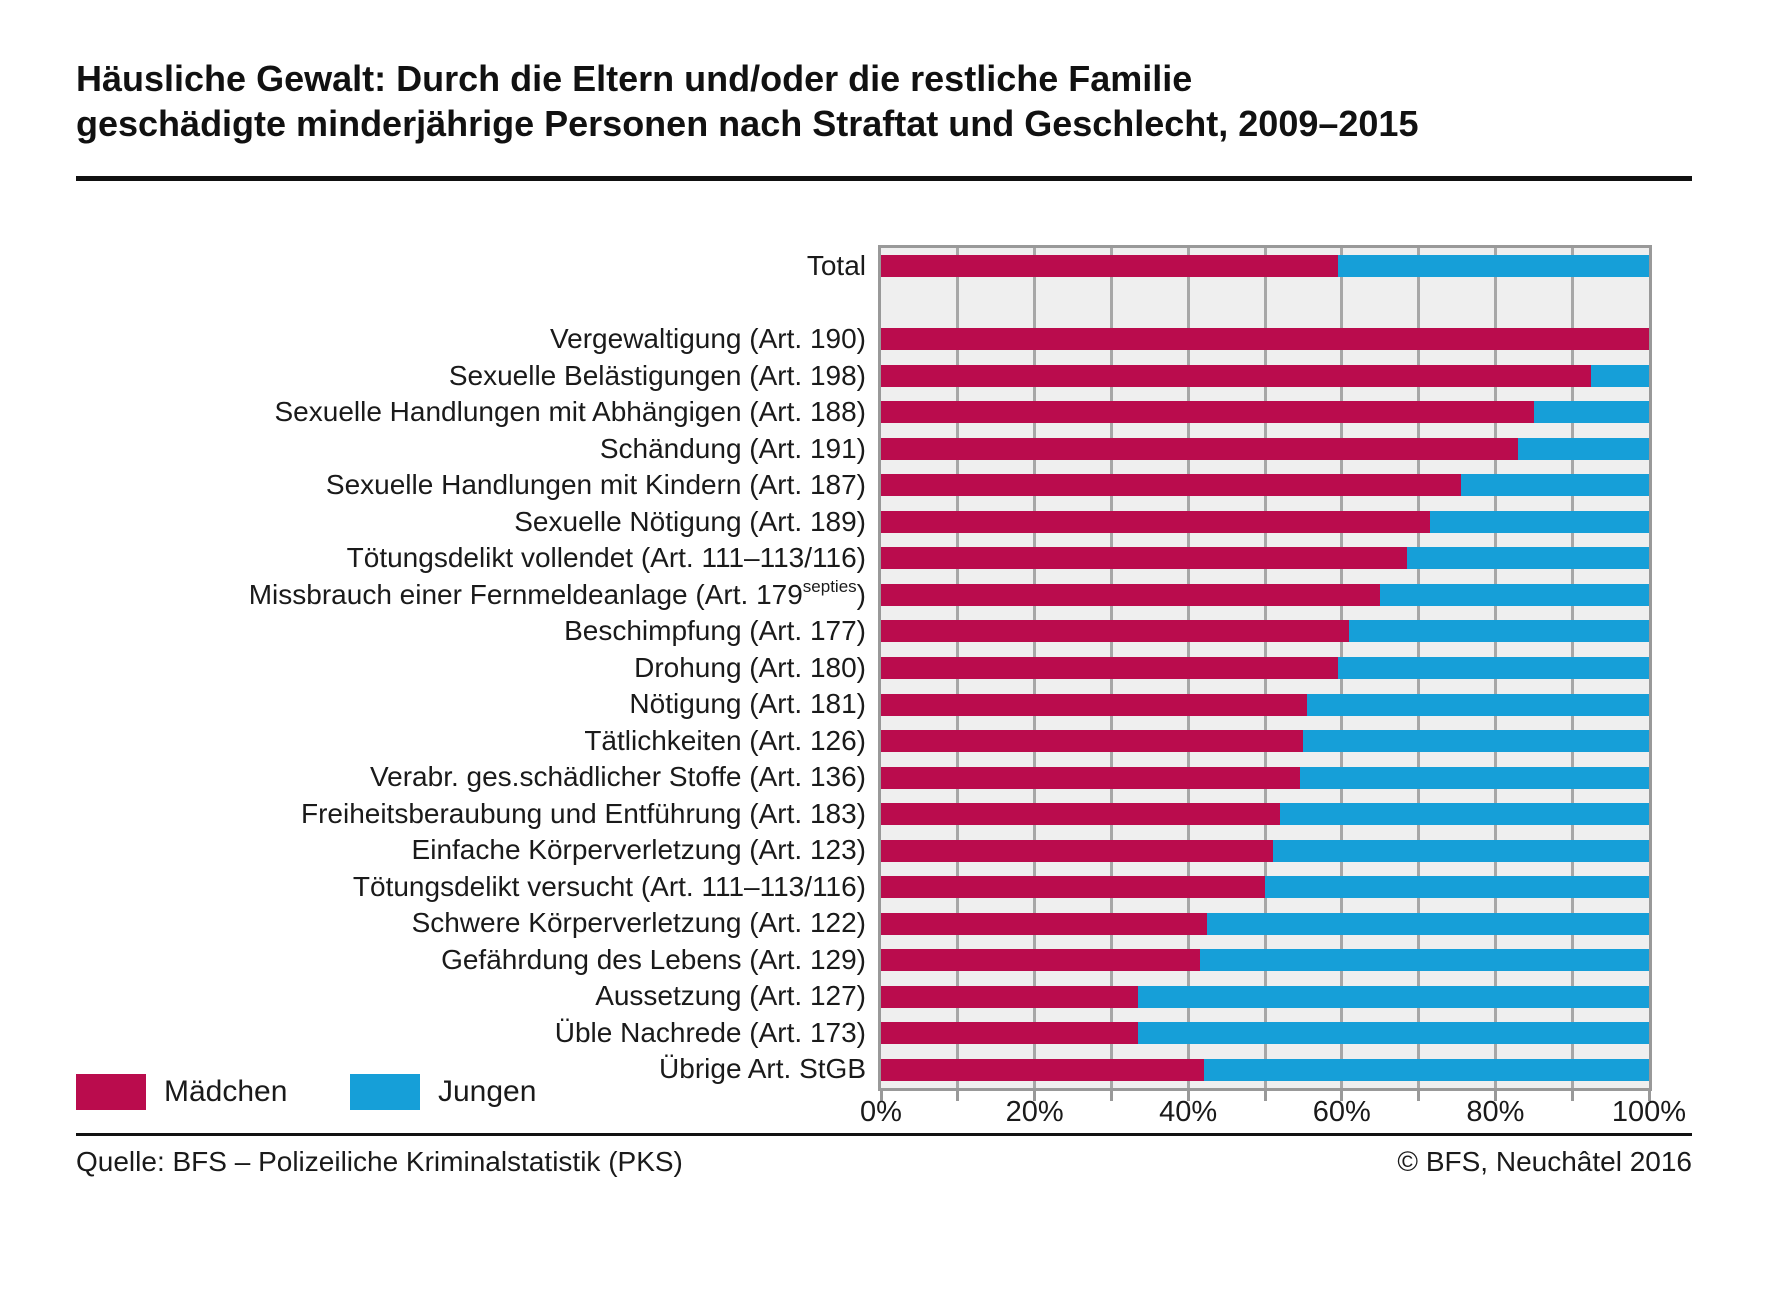 This screenshot has height=1305, width=1766. Describe the element at coordinates (433, 522) in the screenshot. I see `category-label: Sexuelle Nötigung (Art. 189)` at that location.